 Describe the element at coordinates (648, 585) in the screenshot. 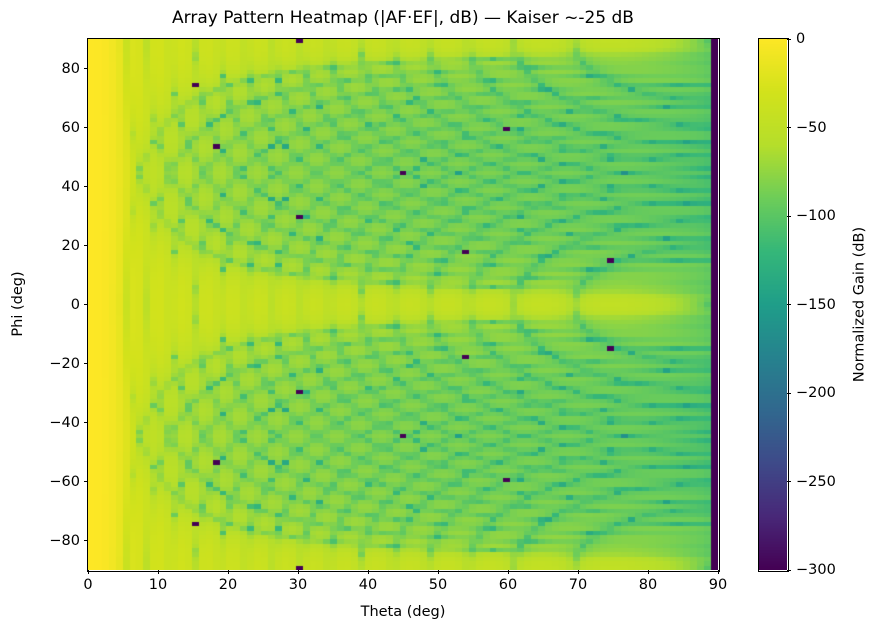

I see `x-tick-label: 80` at that location.